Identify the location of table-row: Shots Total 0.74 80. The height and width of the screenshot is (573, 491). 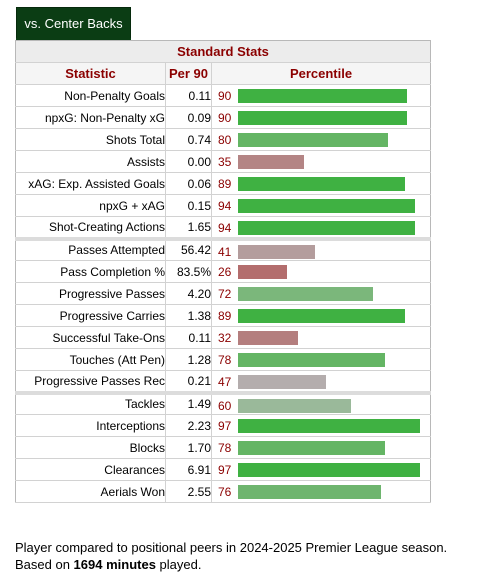
(223, 139).